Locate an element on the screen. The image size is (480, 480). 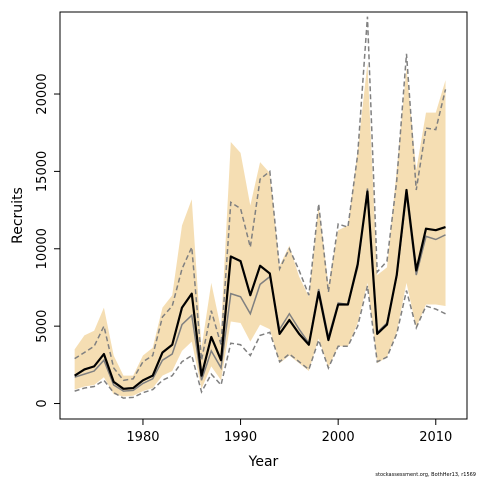
x-tick-label: 1990 is located at coordinates (240, 437).